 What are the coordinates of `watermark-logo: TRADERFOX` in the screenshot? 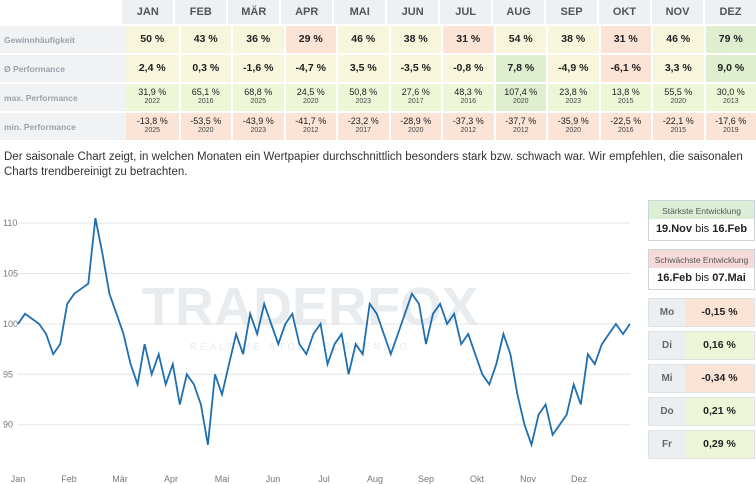 It's located at (310, 307).